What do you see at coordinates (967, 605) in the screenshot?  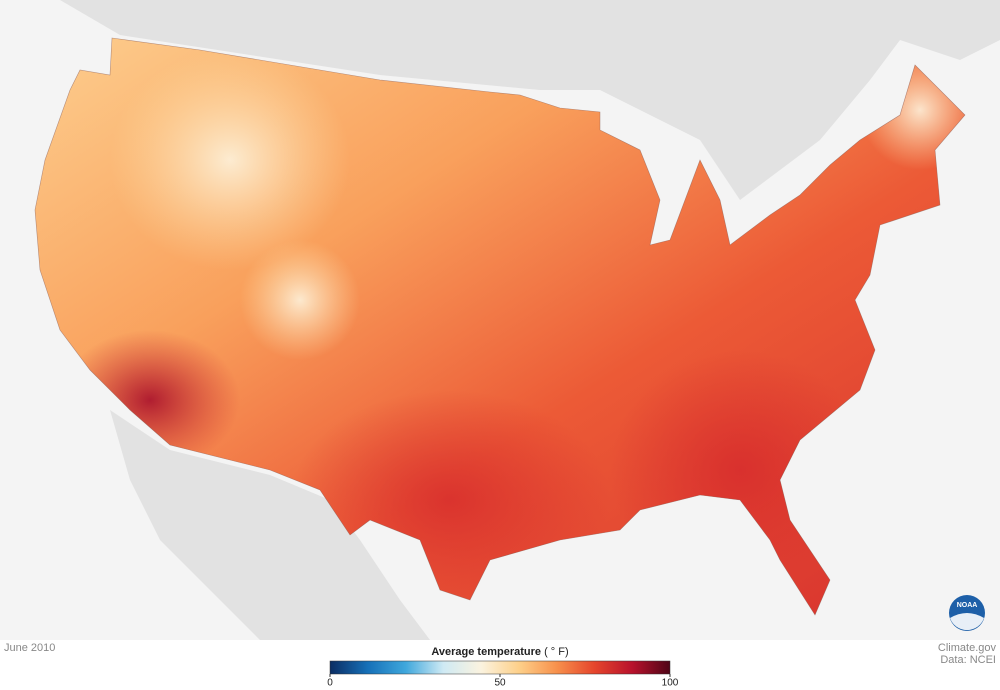 I see `logo-text: NOAA` at bounding box center [967, 605].